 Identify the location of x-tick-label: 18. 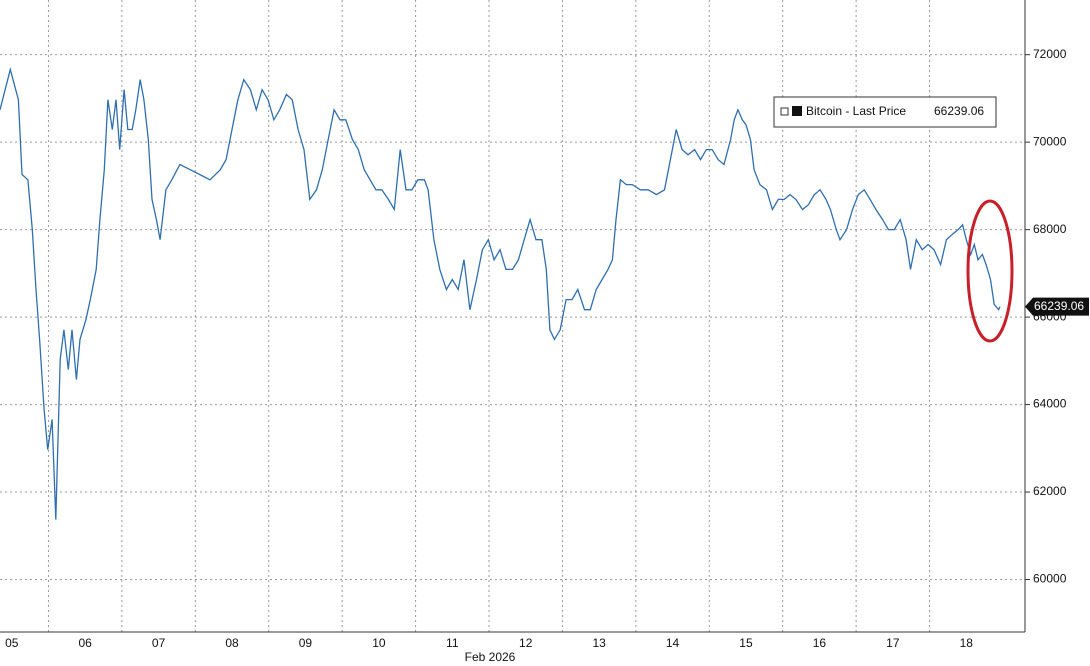
(967, 643).